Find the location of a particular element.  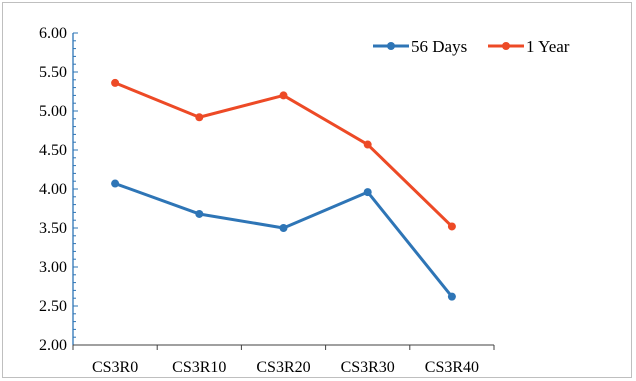

x-tick-label: CS3R20 is located at coordinates (283, 367).